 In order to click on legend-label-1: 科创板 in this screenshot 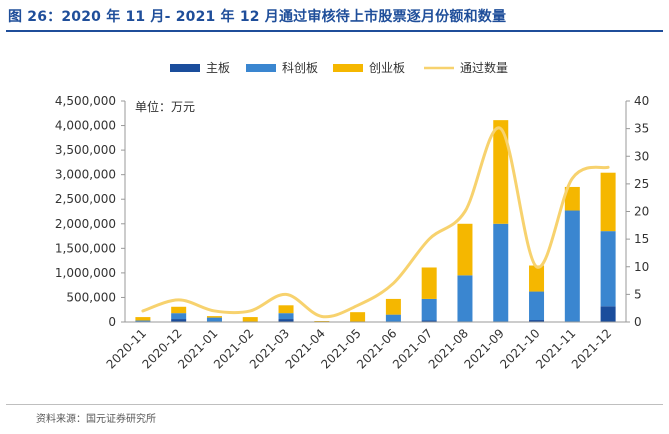, I will do `click(300, 68)`.